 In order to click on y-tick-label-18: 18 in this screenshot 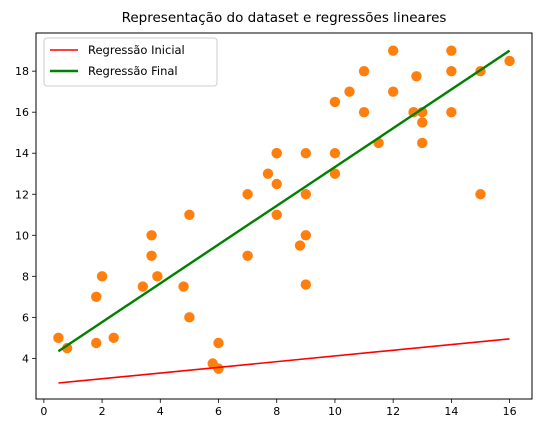, I will do `click(22, 71)`.